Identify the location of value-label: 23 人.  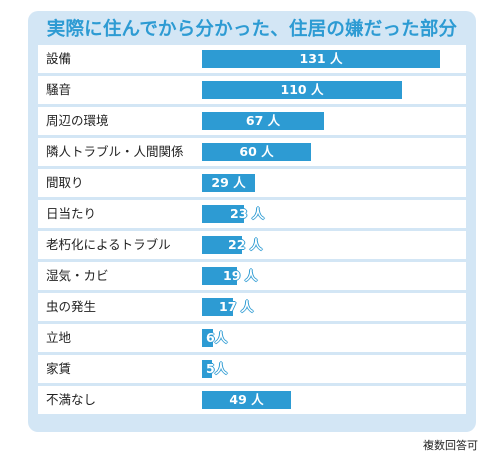
(247, 213).